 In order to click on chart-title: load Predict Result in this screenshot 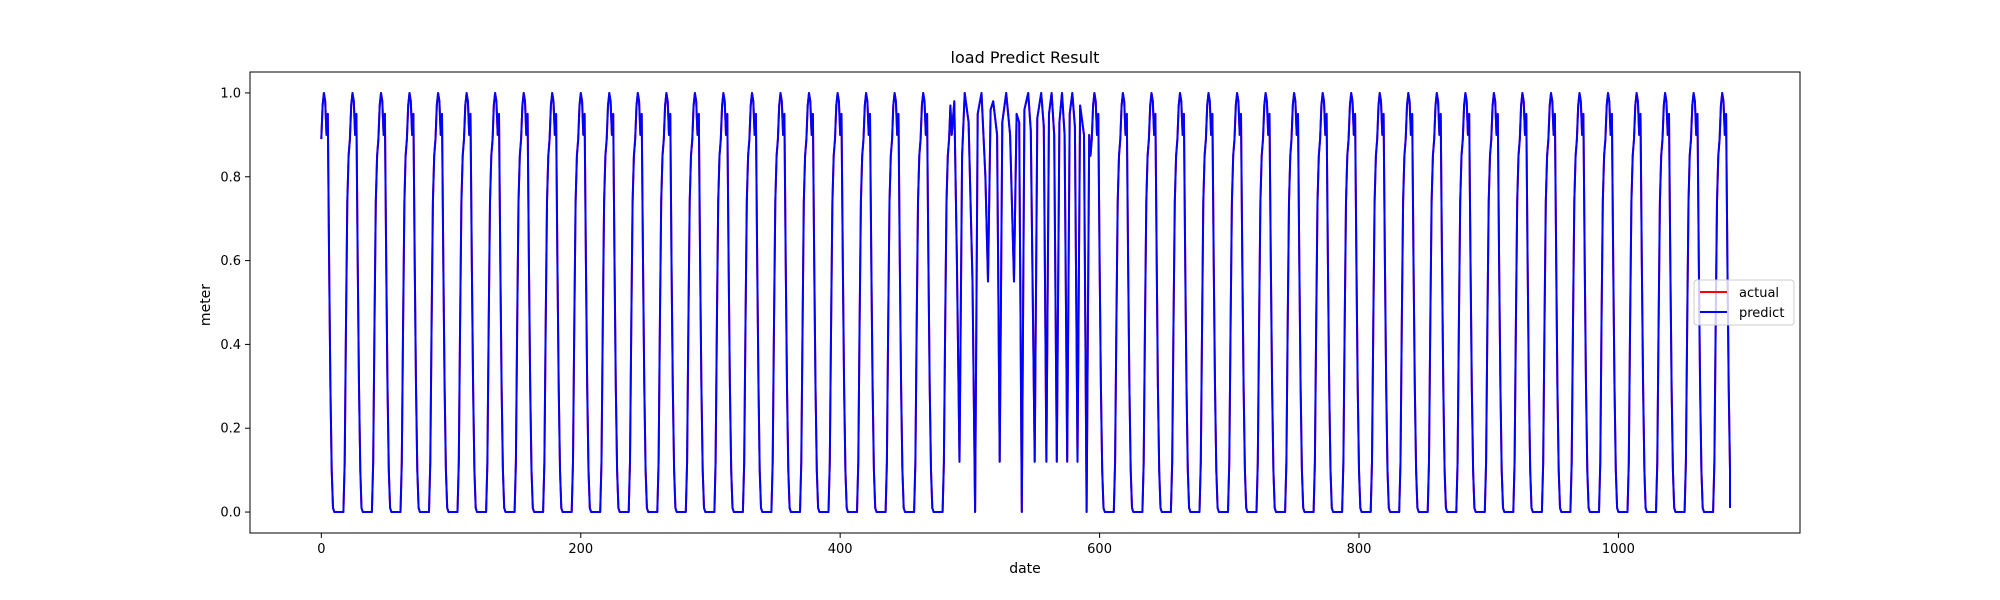, I will do `click(1025, 57)`.